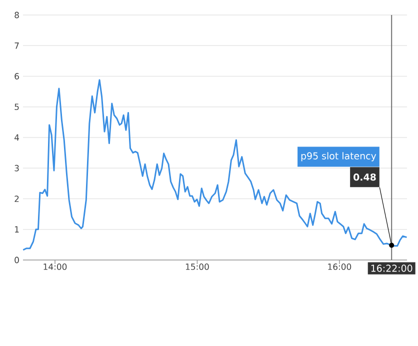 The height and width of the screenshot is (346, 418). Describe the element at coordinates (365, 177) in the screenshot. I see `annotation: 0.48` at that location.